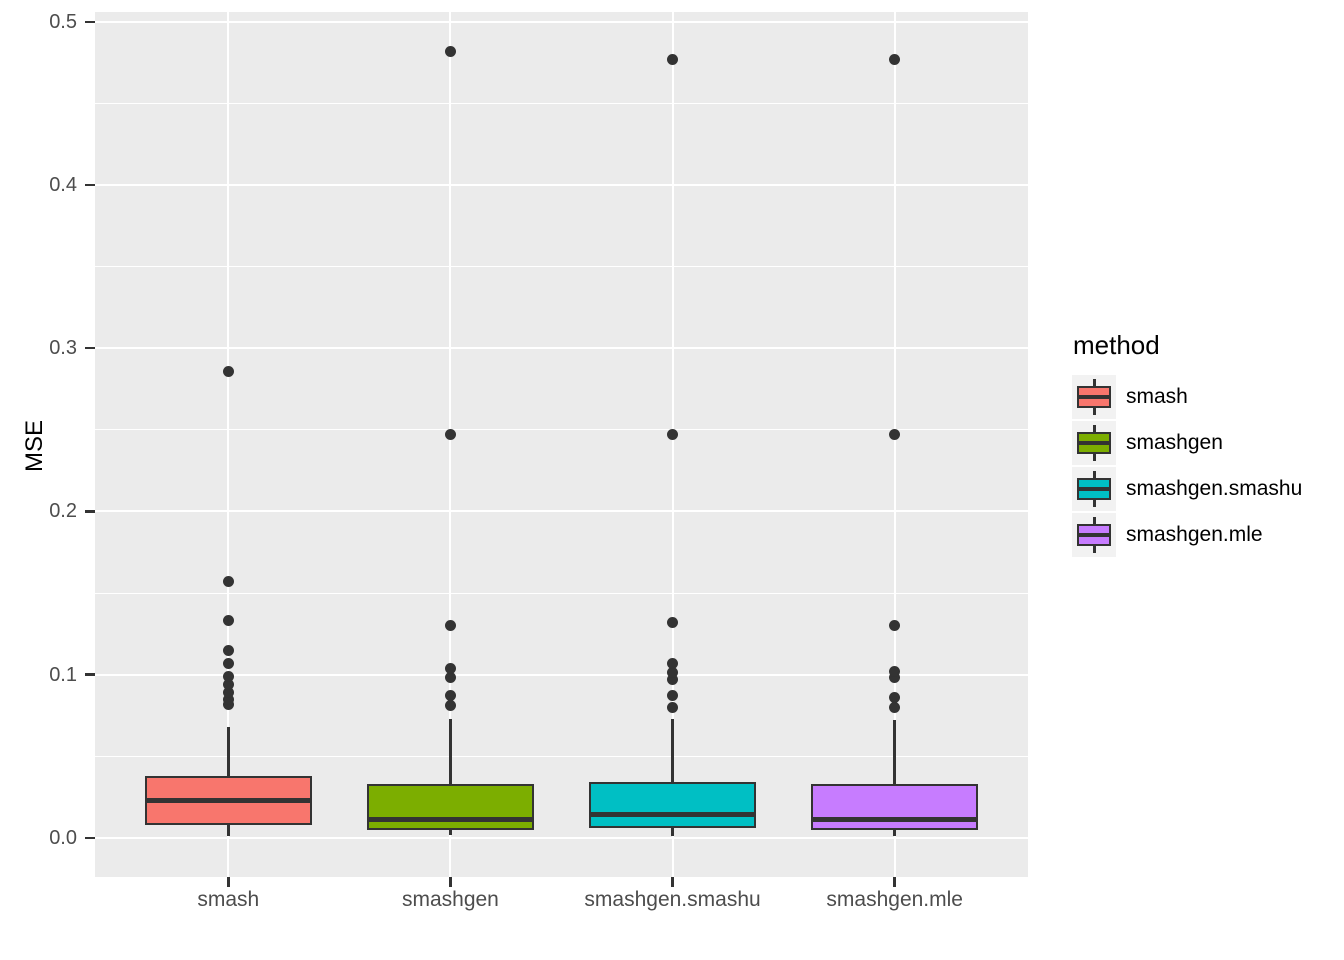 The height and width of the screenshot is (960, 1344). I want to click on legend-item: smashgen.smashu, so click(1187, 489).